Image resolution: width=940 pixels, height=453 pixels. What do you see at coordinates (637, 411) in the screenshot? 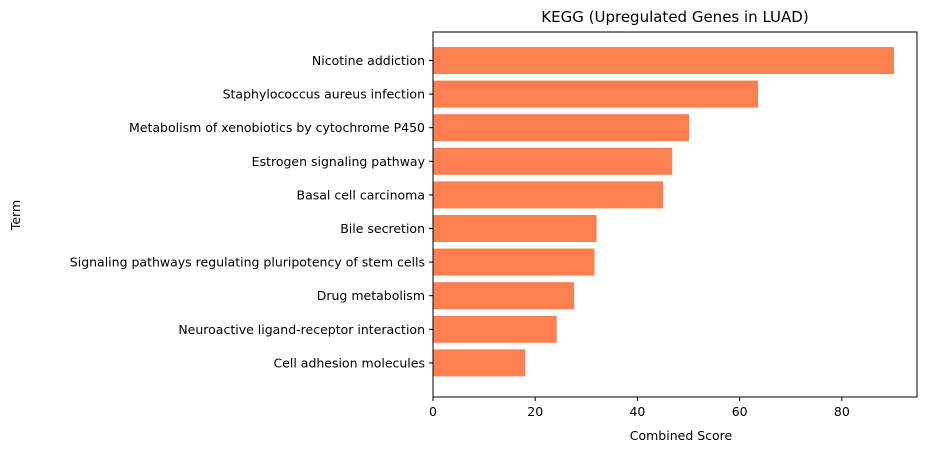
I see `x-tick-label: 40` at bounding box center [637, 411].